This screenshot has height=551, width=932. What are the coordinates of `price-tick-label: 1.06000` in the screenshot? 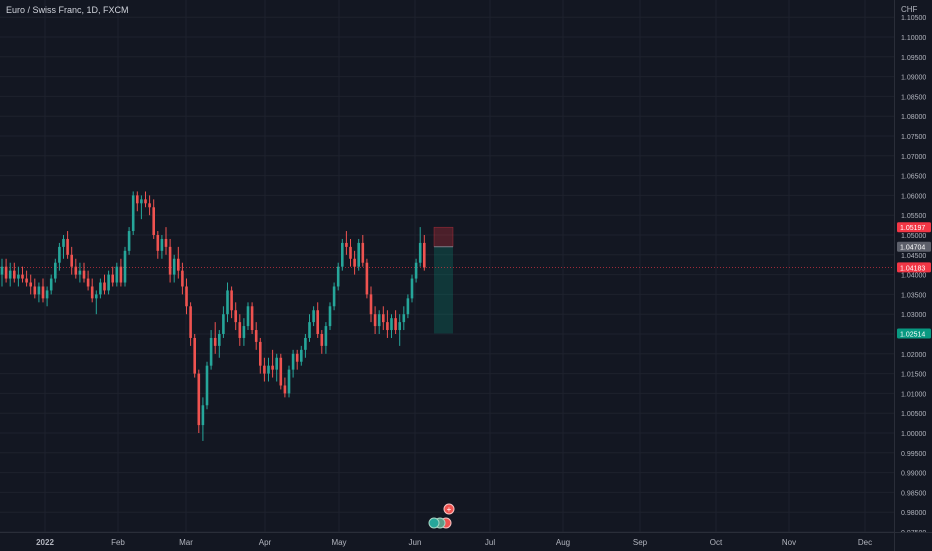 It's located at (913, 196).